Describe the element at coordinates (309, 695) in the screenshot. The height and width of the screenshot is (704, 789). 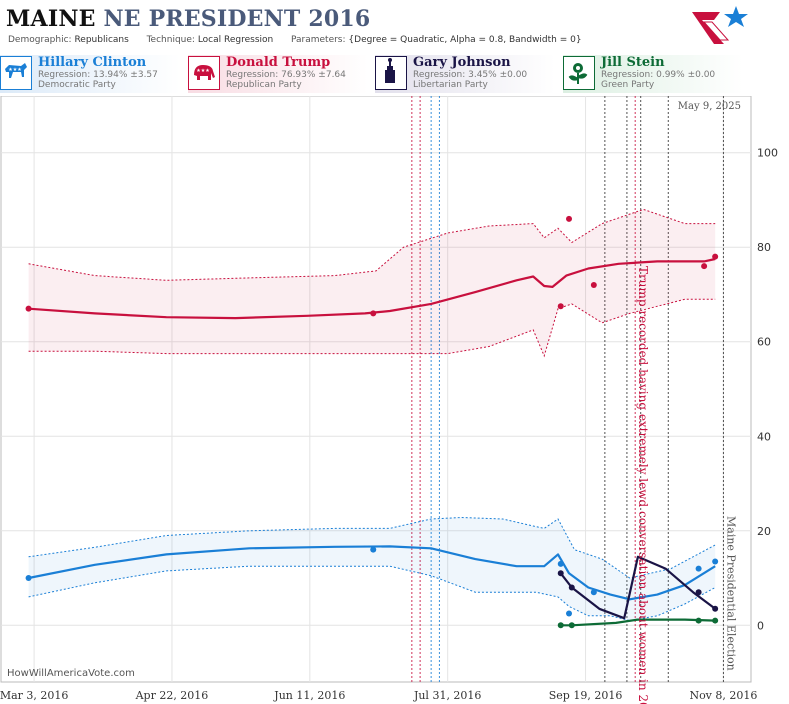
I see `x-tick-label: Jun 11, 2016` at that location.